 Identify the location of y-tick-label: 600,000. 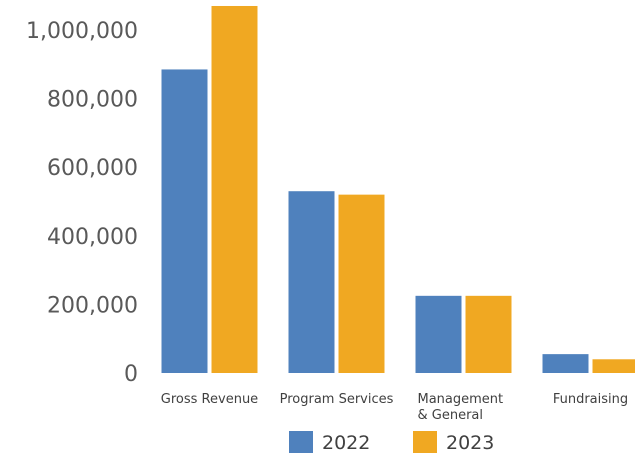
(92, 168).